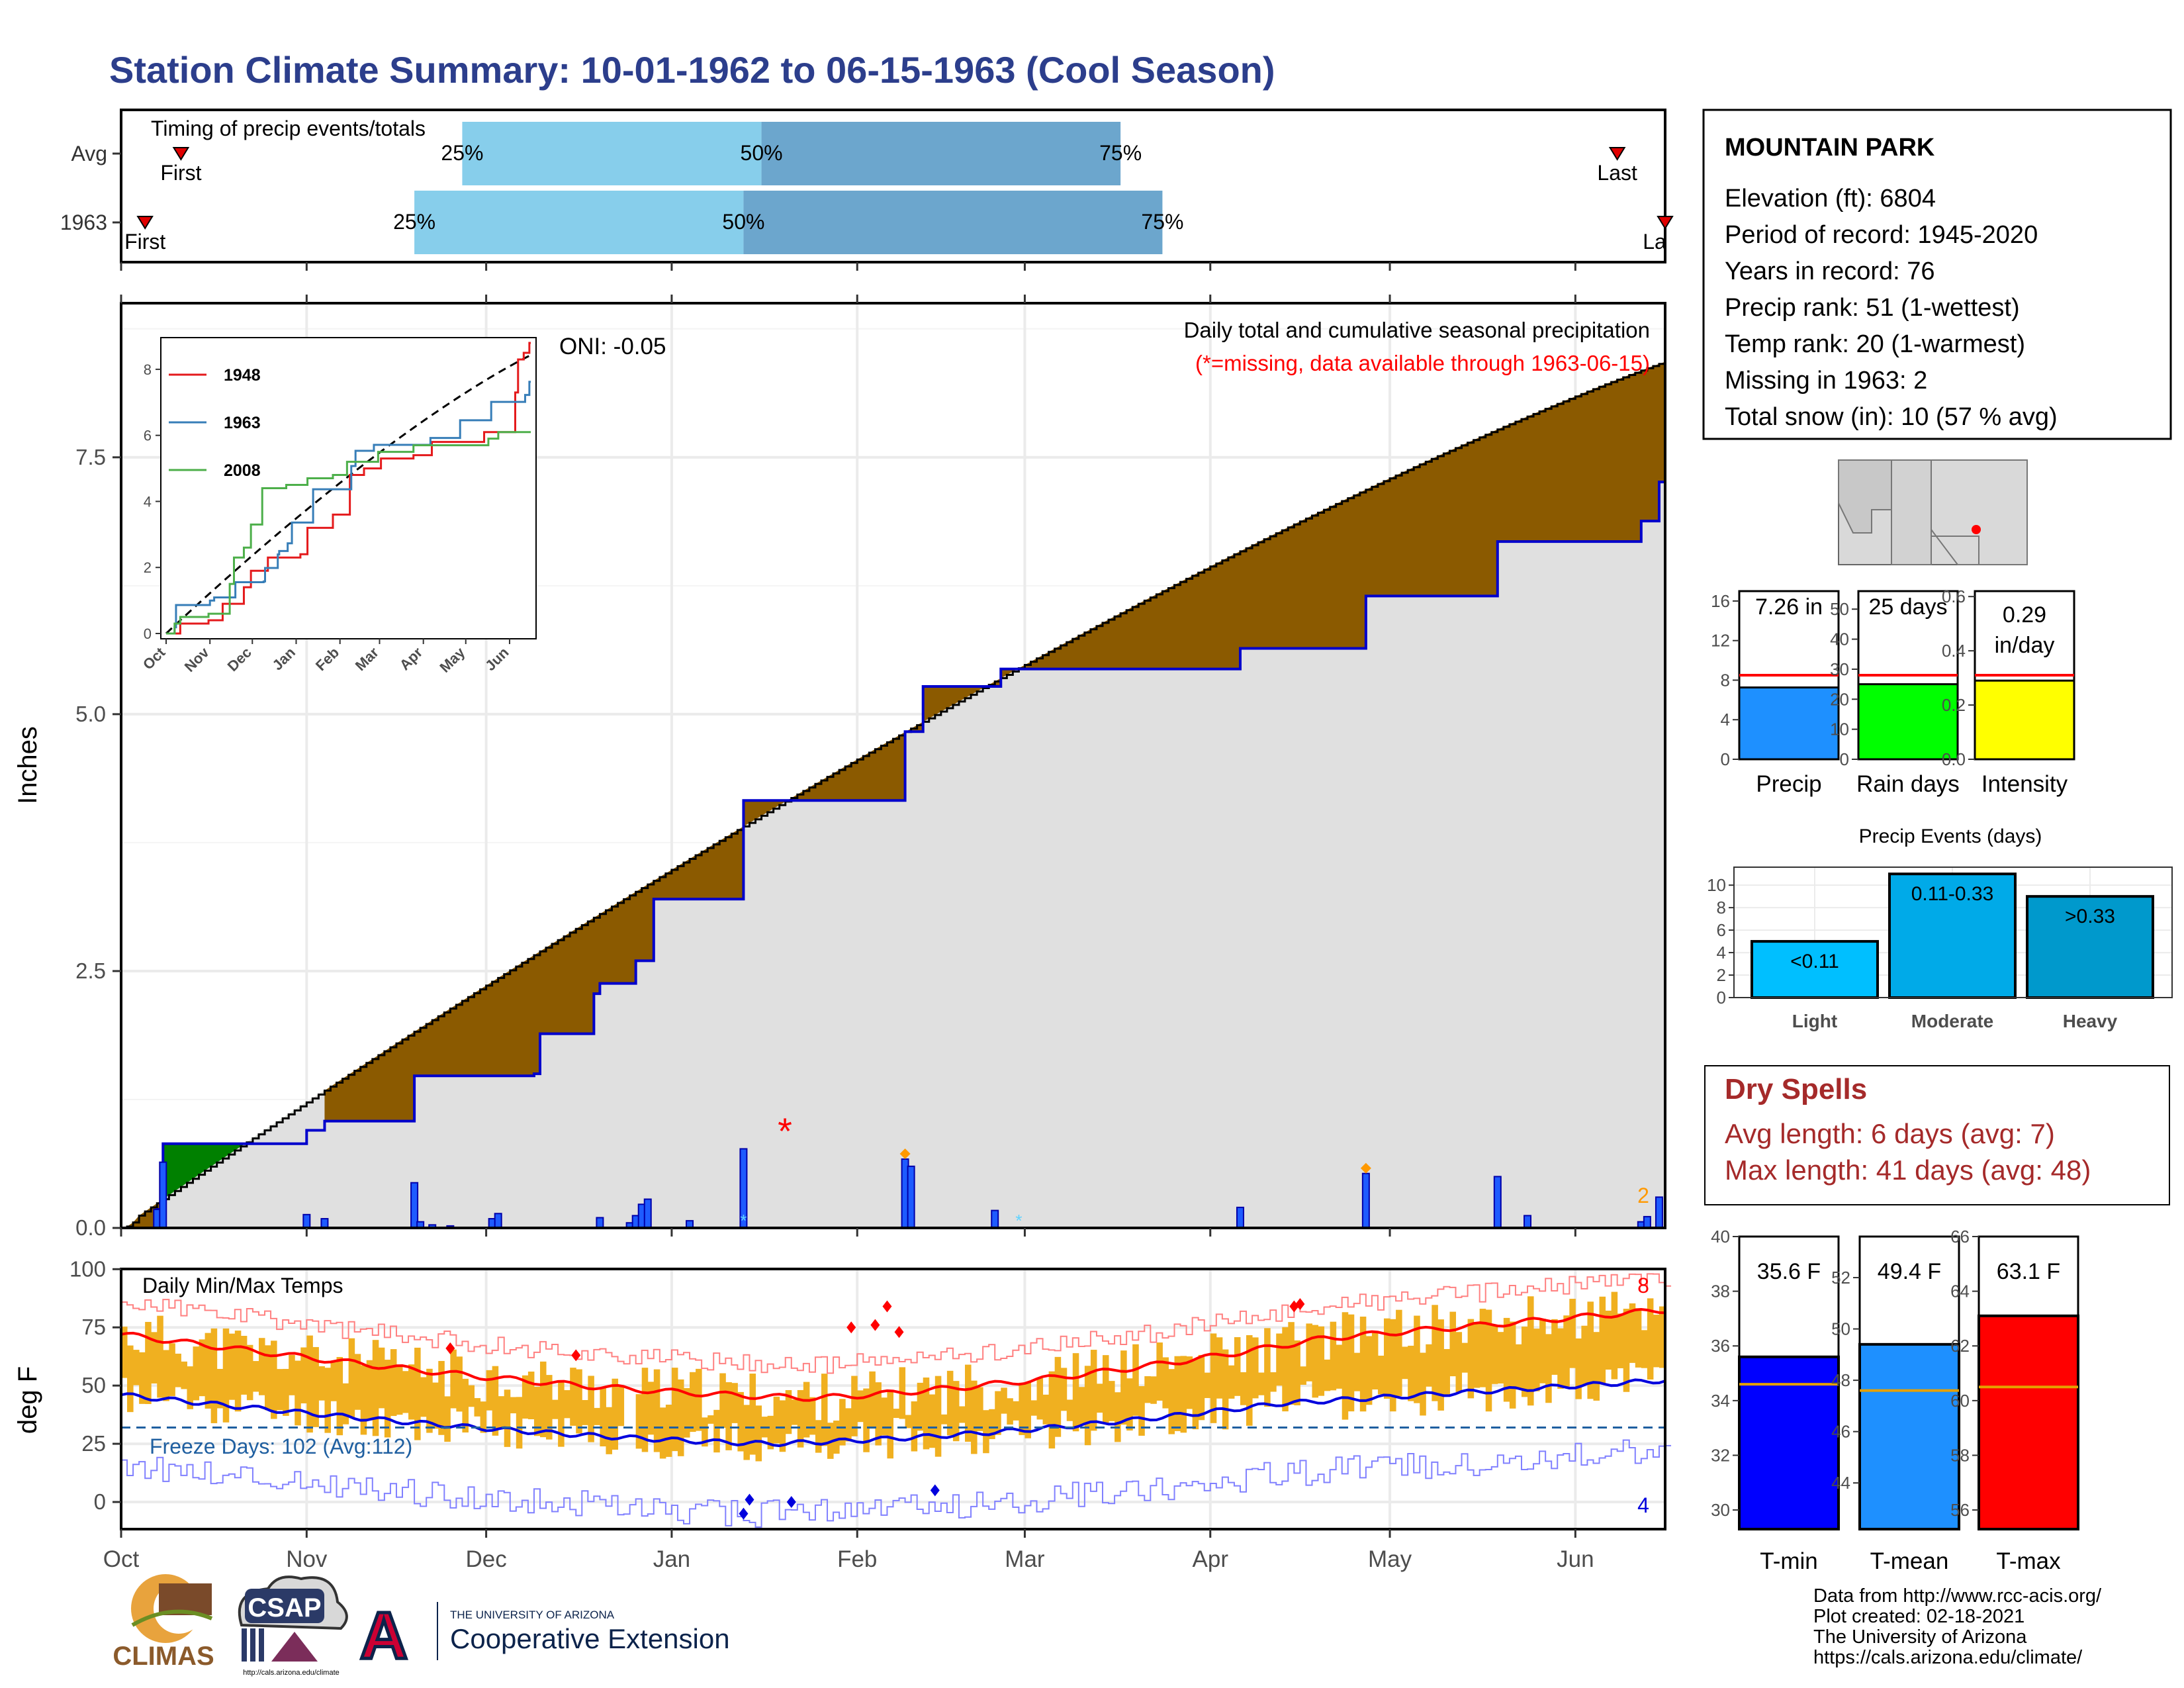  I want to click on average-min-line, so click(893, 1413).